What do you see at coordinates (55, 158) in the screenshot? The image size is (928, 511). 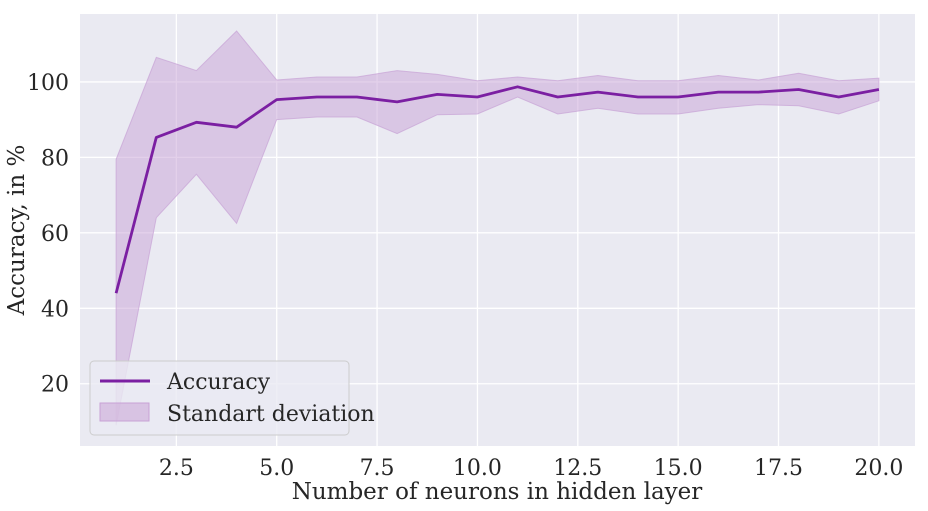 I see `y-tick-label: 80` at bounding box center [55, 158].